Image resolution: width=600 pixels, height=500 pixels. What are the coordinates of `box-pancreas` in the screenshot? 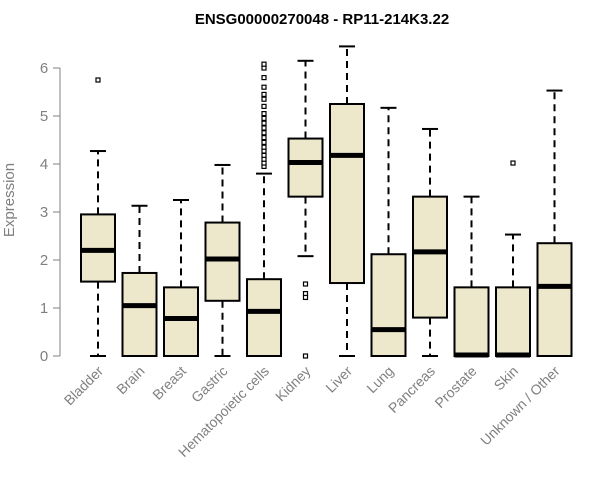 It's located at (430, 242).